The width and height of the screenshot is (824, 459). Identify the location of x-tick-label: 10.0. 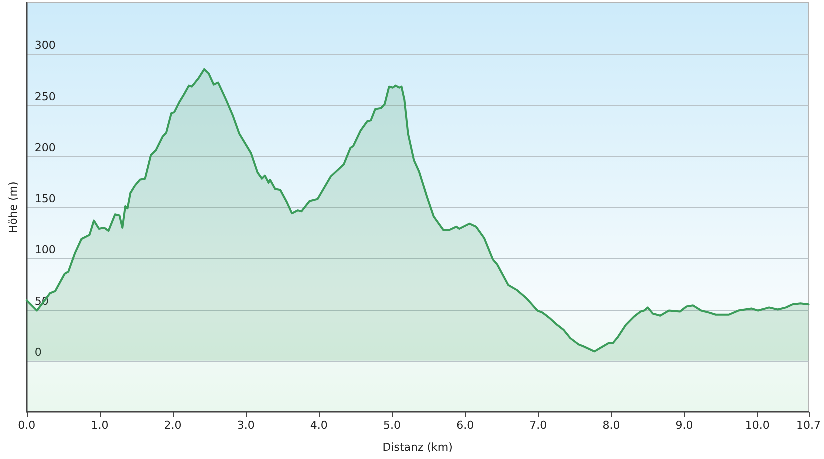
(757, 425).